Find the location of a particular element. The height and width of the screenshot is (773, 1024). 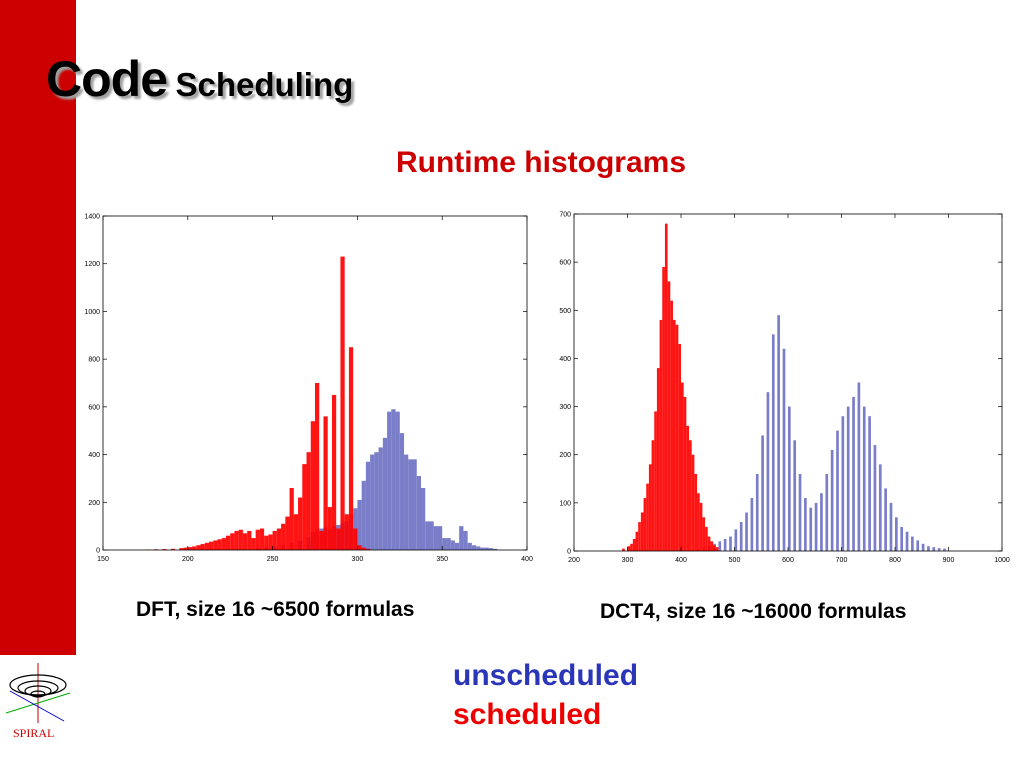

x-tick-label: 300 is located at coordinates (628, 560).